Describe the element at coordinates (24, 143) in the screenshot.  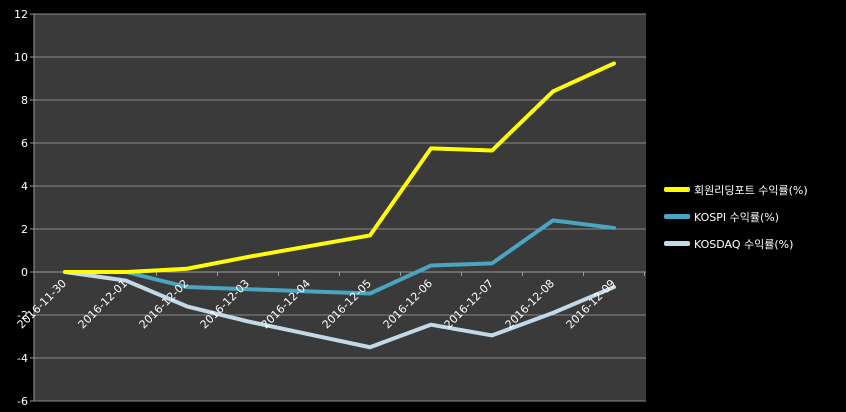
I see `y-tick-label: 6` at that location.